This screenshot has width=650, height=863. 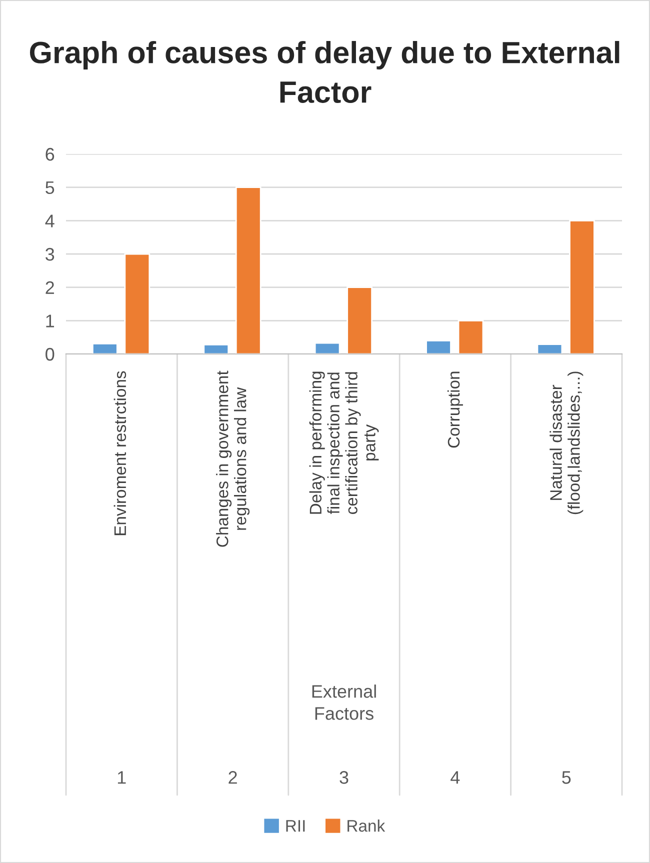 I want to click on y-tick-label: 1, so click(x=50, y=321).